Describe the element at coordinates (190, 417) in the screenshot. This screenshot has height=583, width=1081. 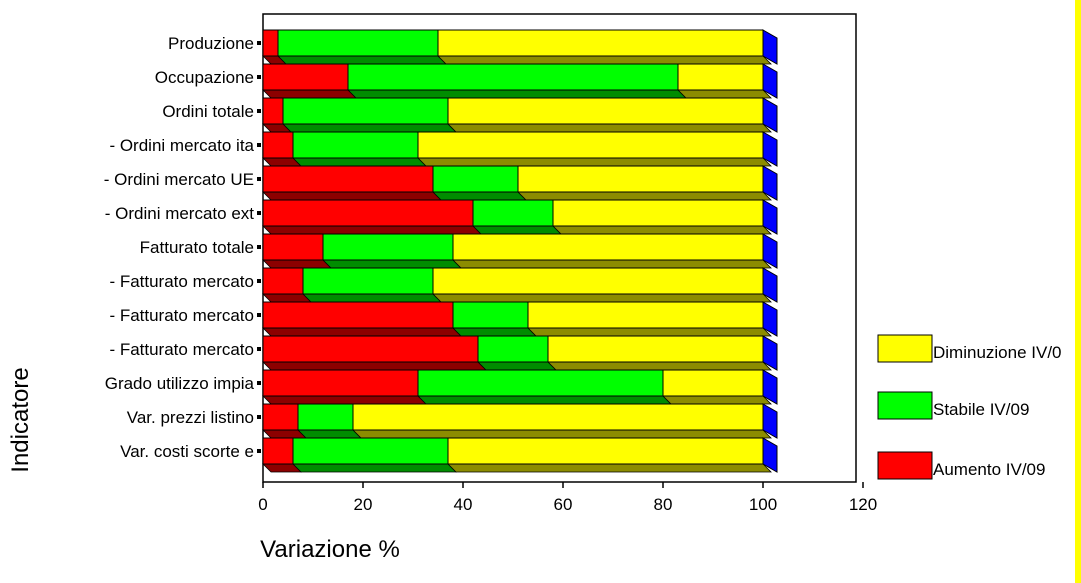
I see `y-tick-label: Var. prezzi listino` at that location.